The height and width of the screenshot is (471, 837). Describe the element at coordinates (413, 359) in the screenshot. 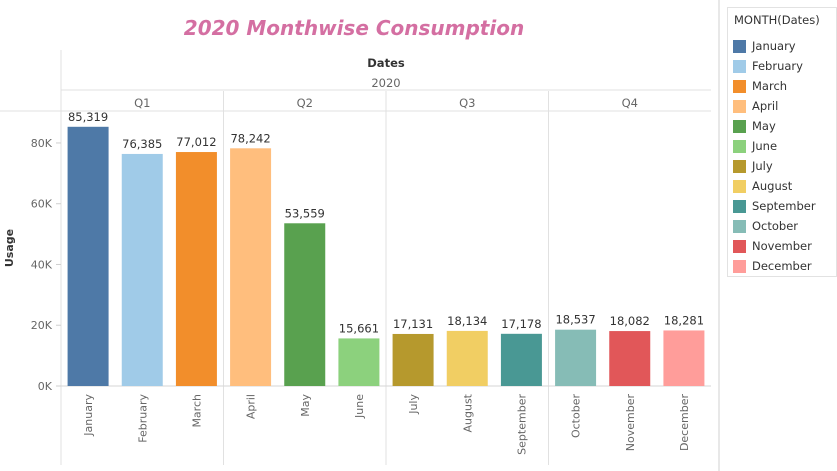

I see `bar-july` at that location.